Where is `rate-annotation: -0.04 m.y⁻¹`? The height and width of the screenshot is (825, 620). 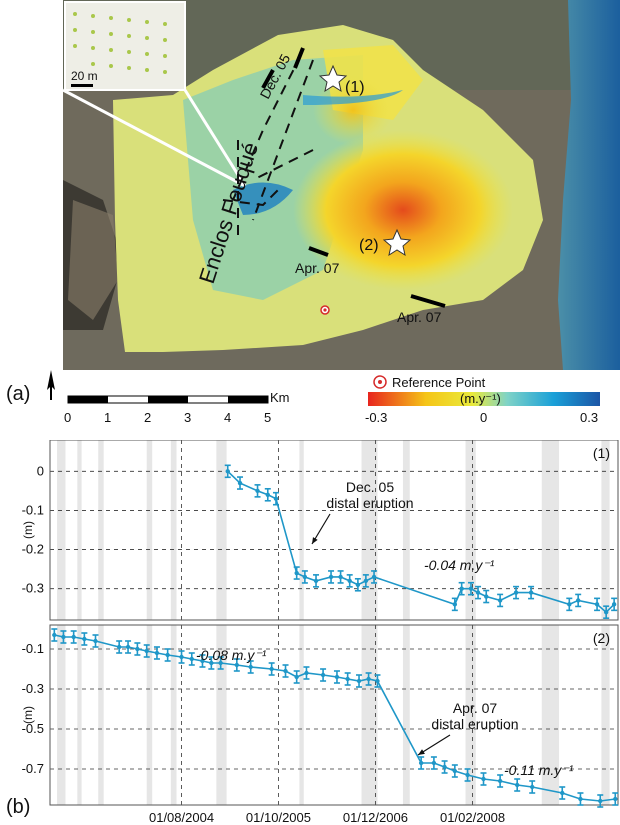
rate-annotation: -0.04 m.y⁻¹ is located at coordinates (459, 565).